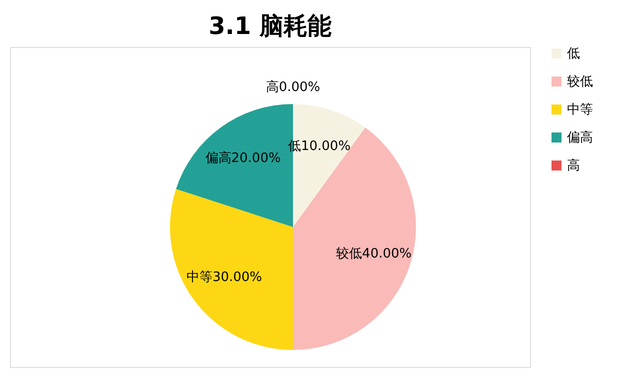  What do you see at coordinates (580, 82) in the screenshot?
I see `legend-label: 较低` at bounding box center [580, 82].